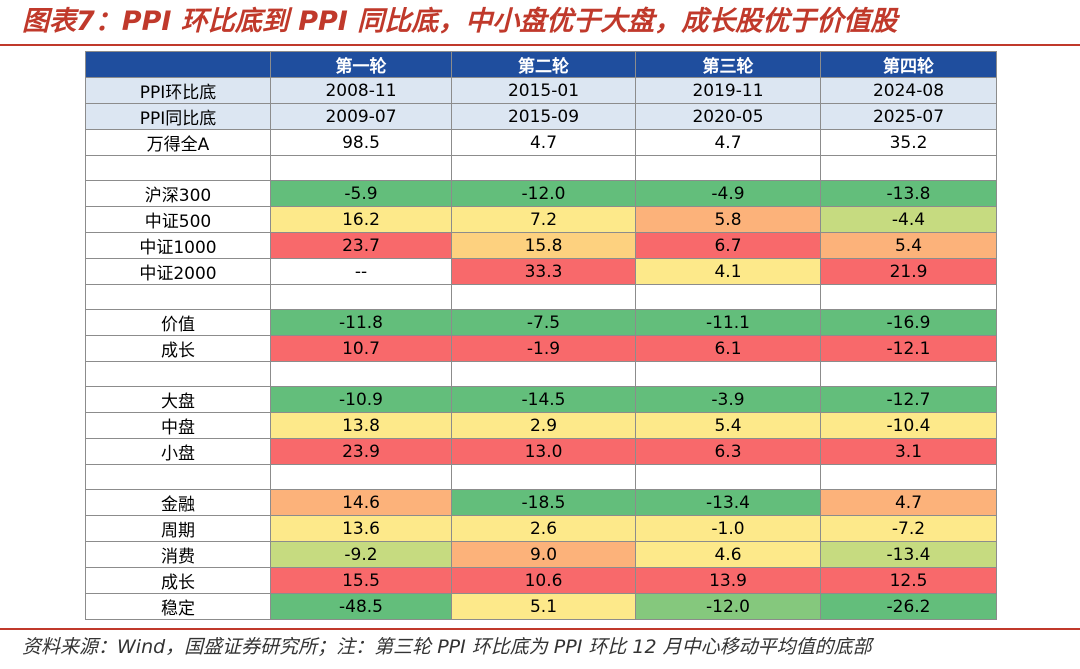 The height and width of the screenshot is (669, 1080). I want to click on table-row: 稳定 -48.5 5.1 -12.0 -26.2, so click(541, 606).